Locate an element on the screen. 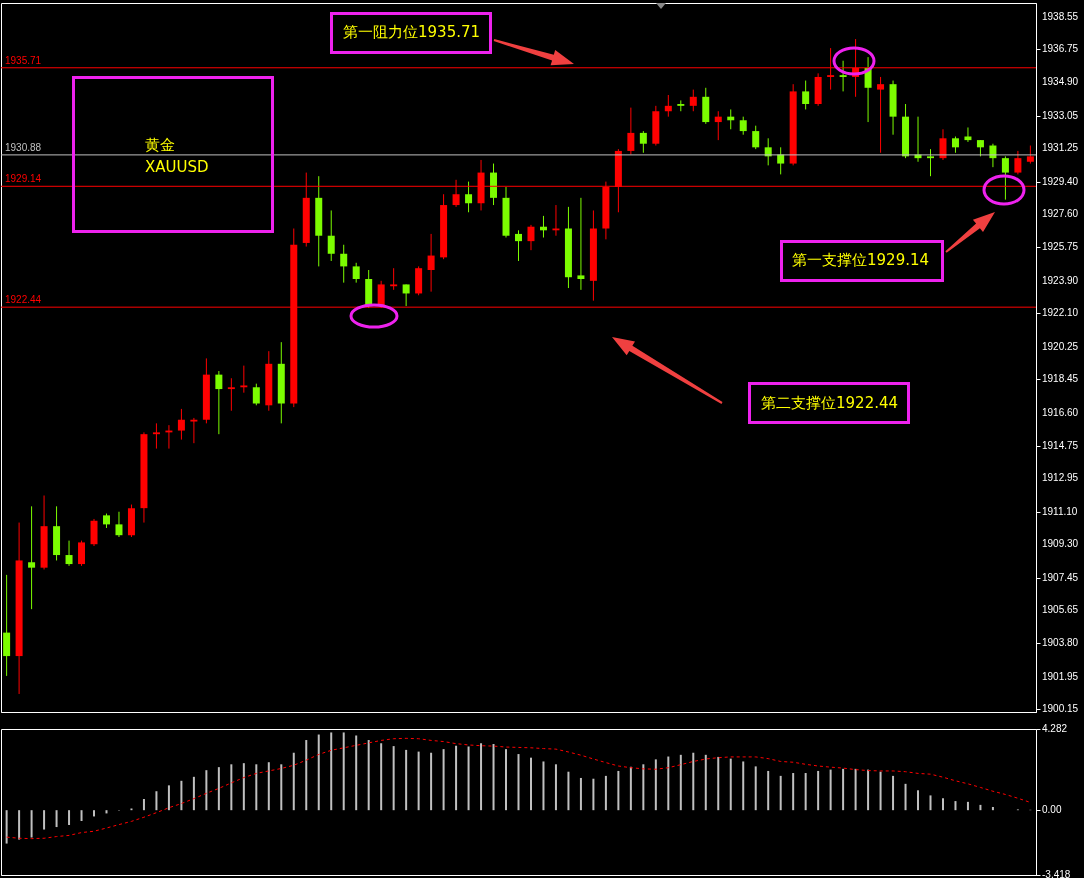 This screenshot has width=1084, height=878. y-tick-label: 1938.55 is located at coordinates (1060, 16).